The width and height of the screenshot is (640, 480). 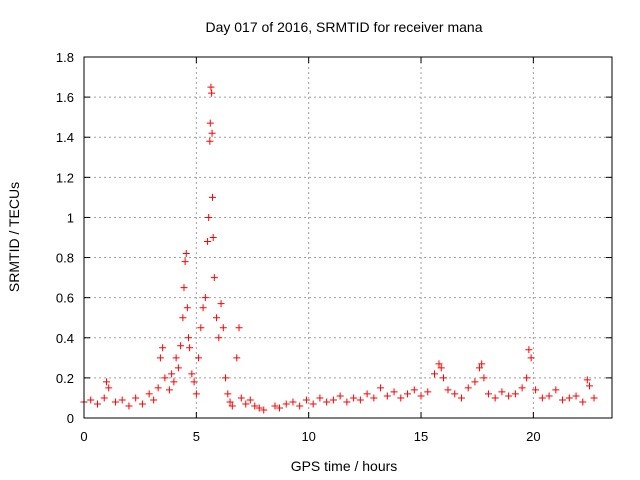 I want to click on y-tick-label: 0, so click(x=70, y=418).